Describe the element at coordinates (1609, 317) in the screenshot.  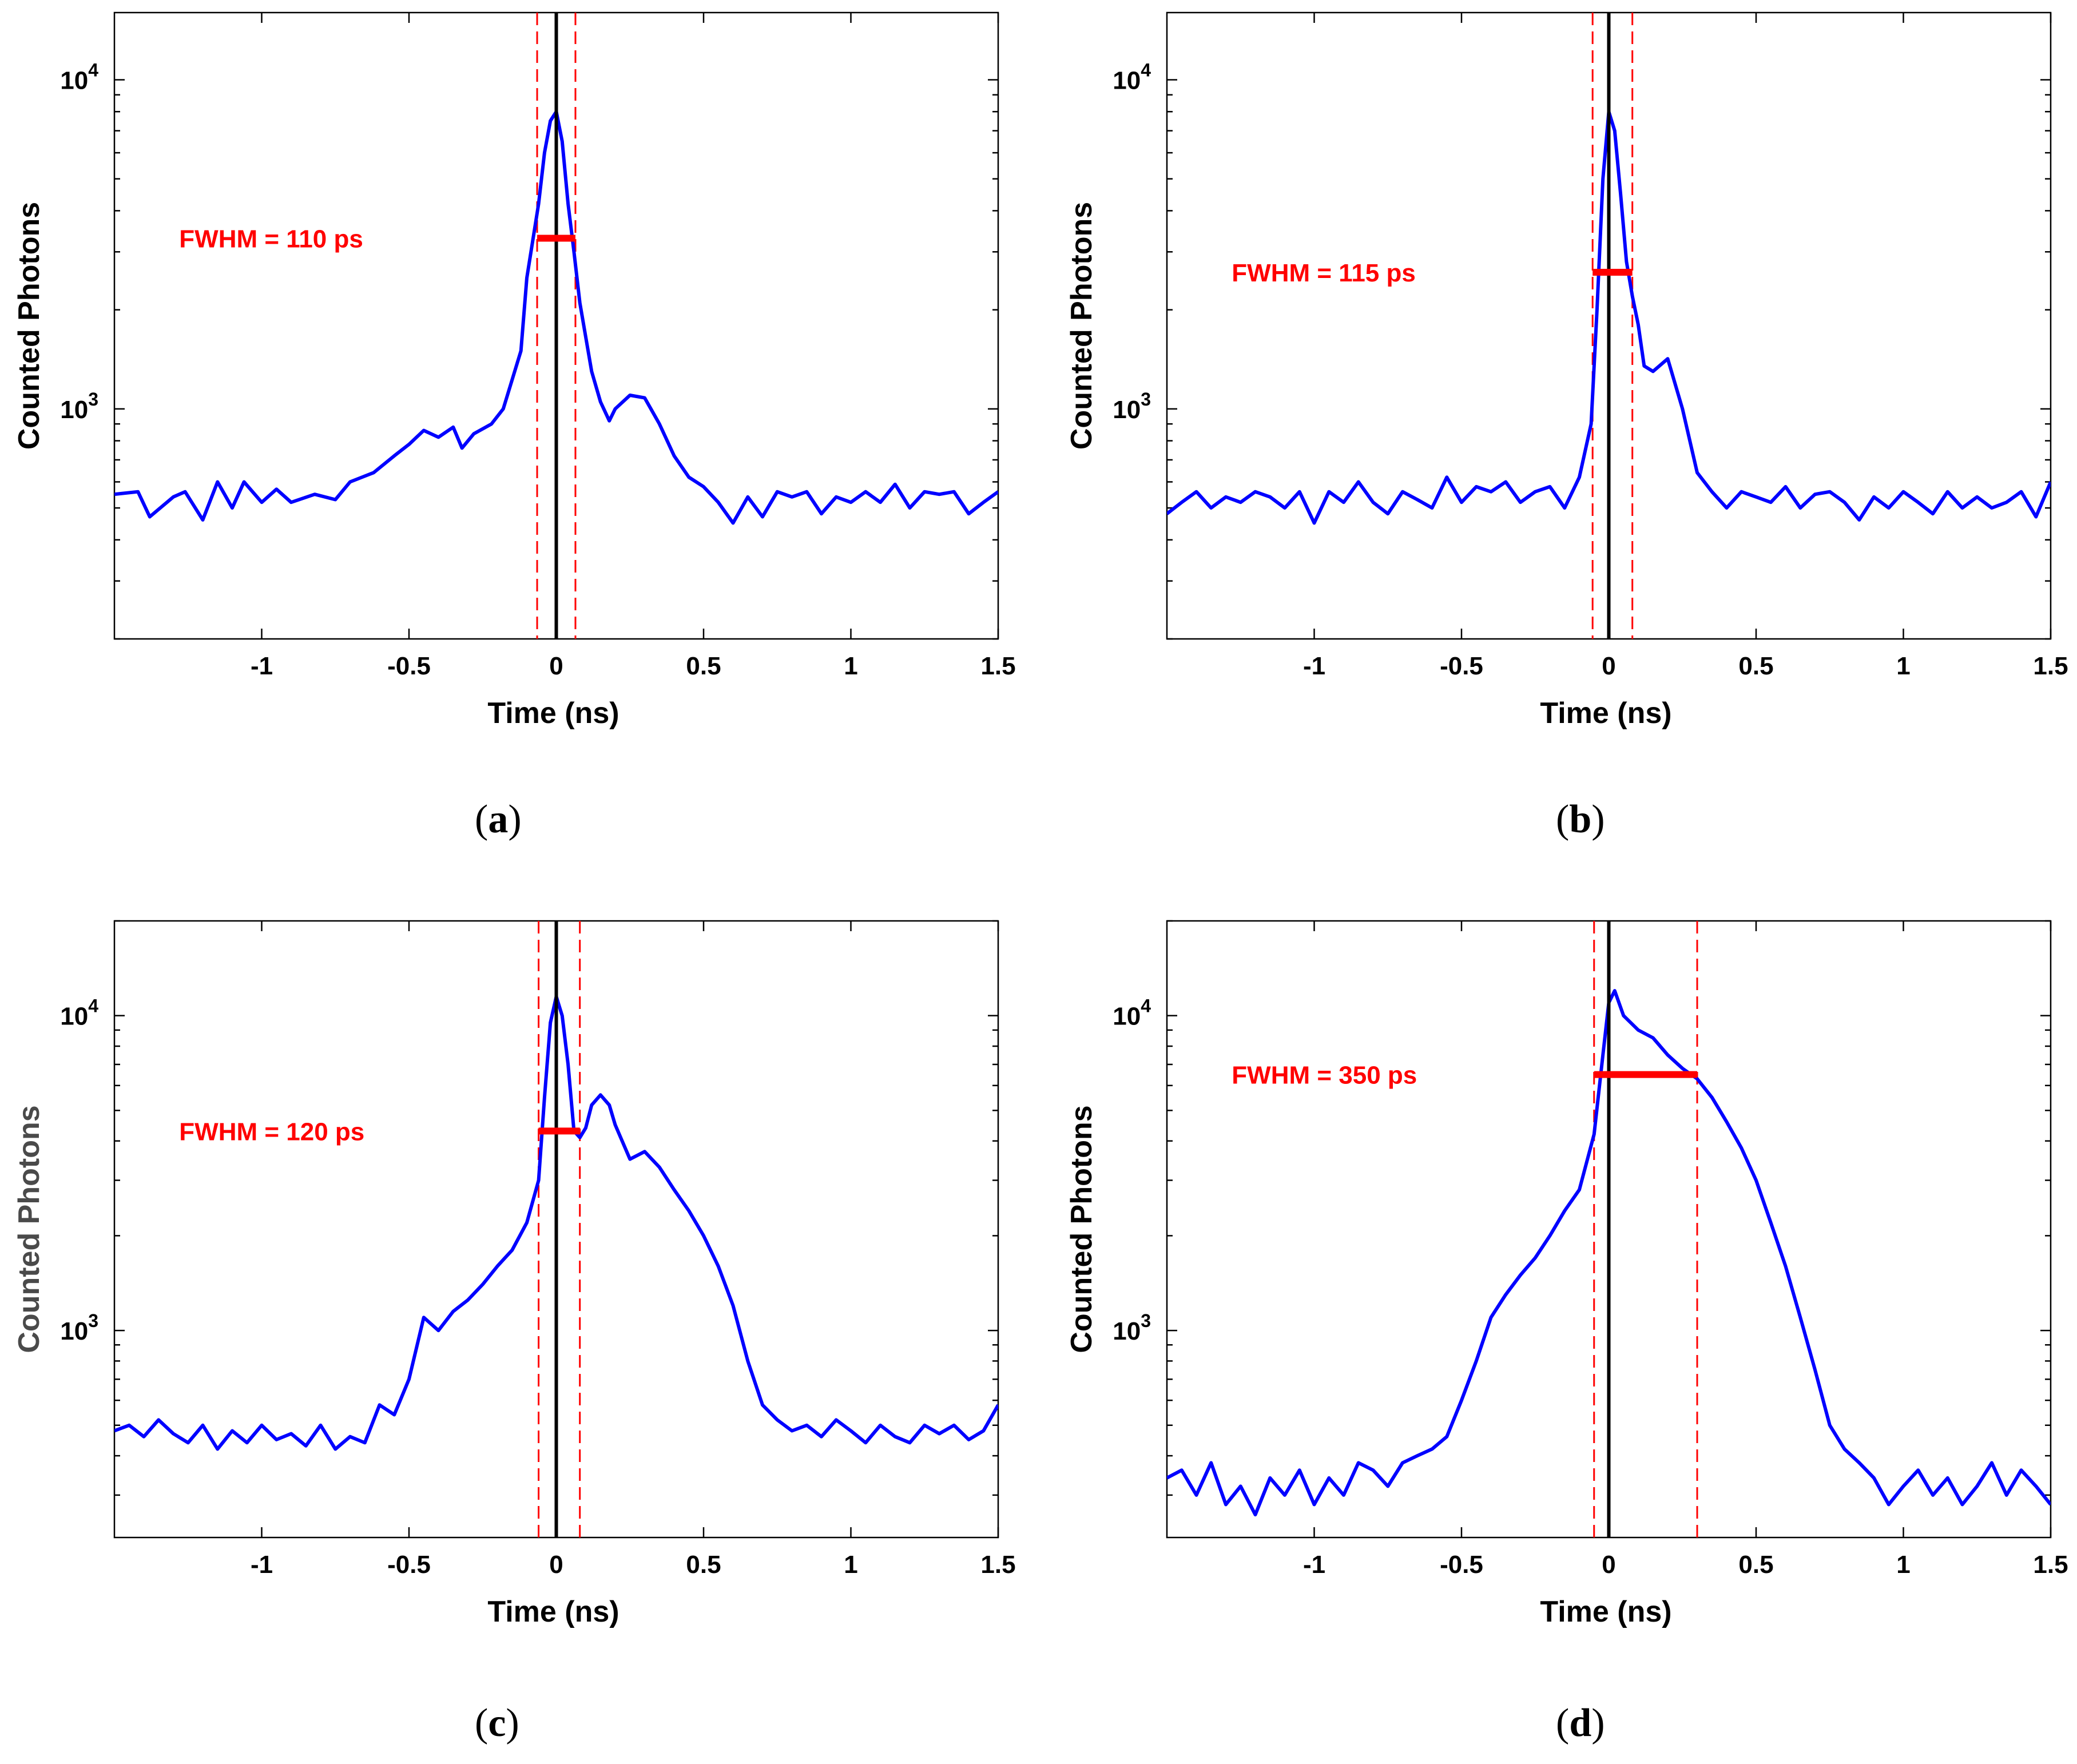
I see `data-line-b` at that location.